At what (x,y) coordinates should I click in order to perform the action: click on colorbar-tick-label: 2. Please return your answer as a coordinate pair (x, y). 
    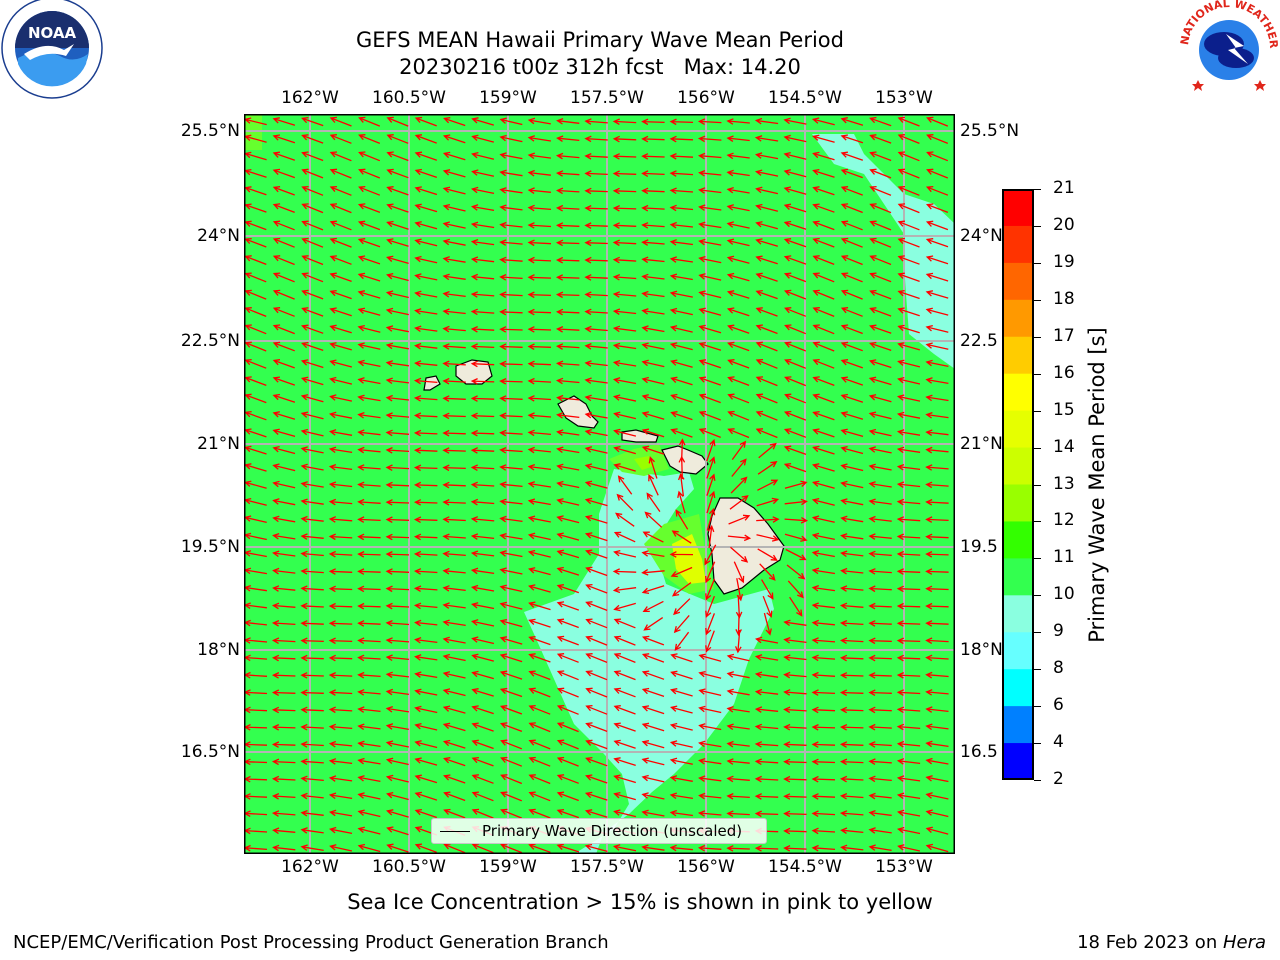
    Looking at the image, I should click on (1058, 779).